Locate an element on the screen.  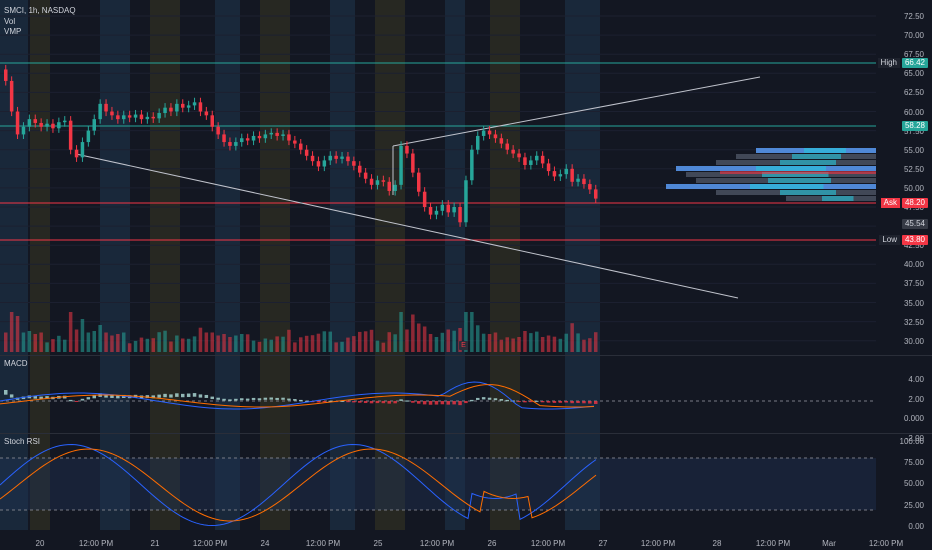
low-tag-label: Low is located at coordinates (889, 240).